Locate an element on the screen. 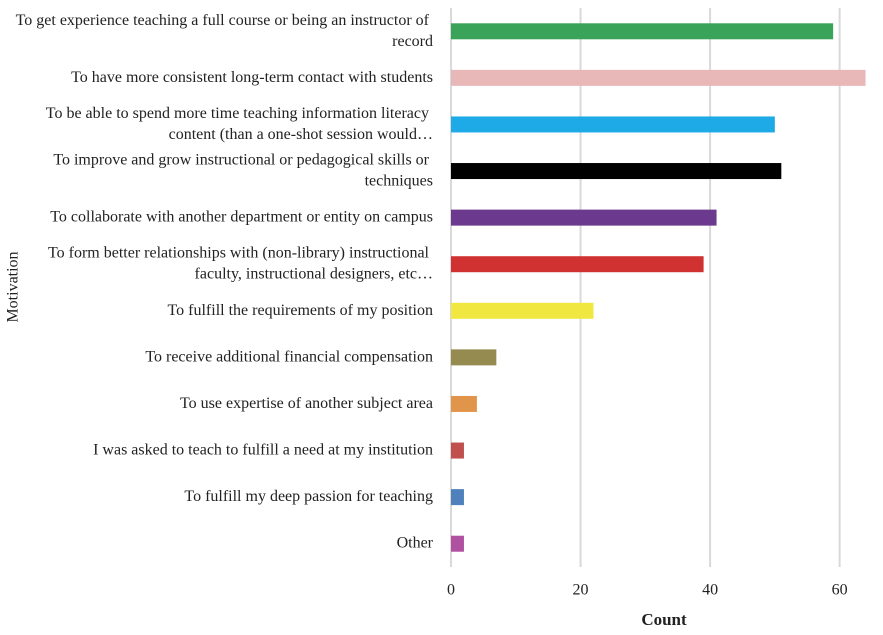 The image size is (883, 635). x-tick-label: 60 is located at coordinates (840, 590).